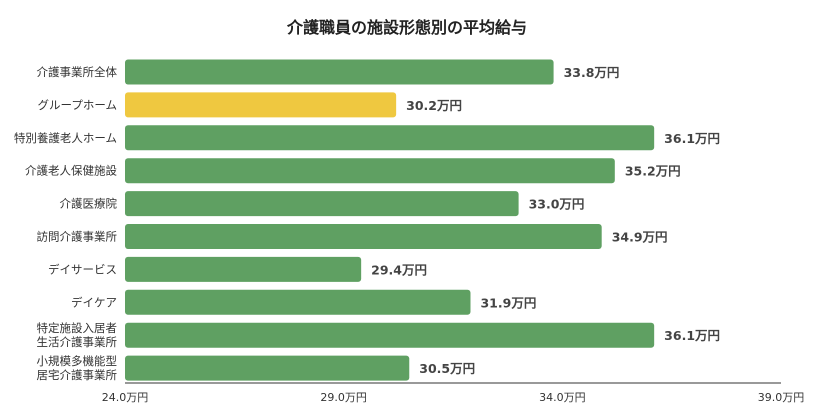 The width and height of the screenshot is (813, 410). What do you see at coordinates (77, 361) in the screenshot?
I see `category-label-line: 小規模多機能型` at bounding box center [77, 361].